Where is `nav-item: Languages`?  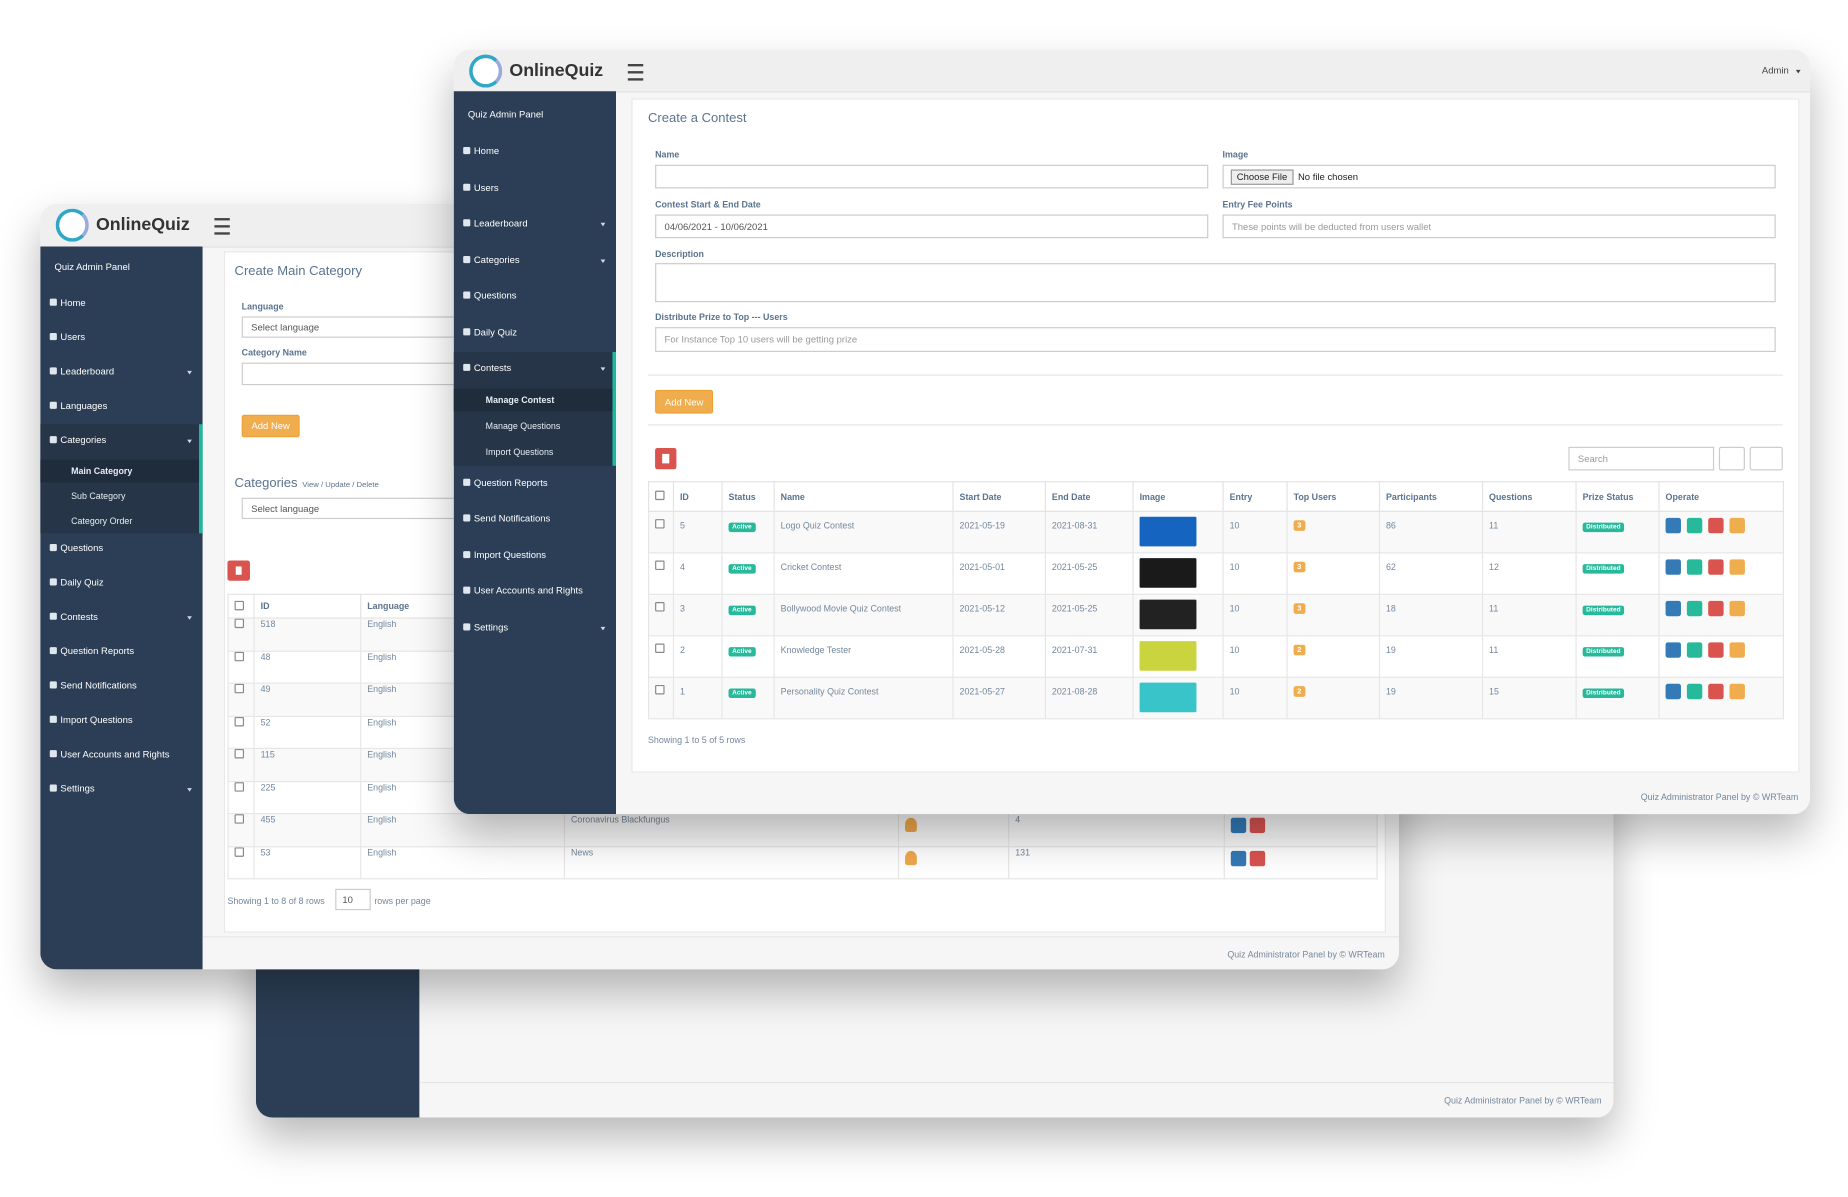
nav-item: Languages is located at coordinates (78, 407).